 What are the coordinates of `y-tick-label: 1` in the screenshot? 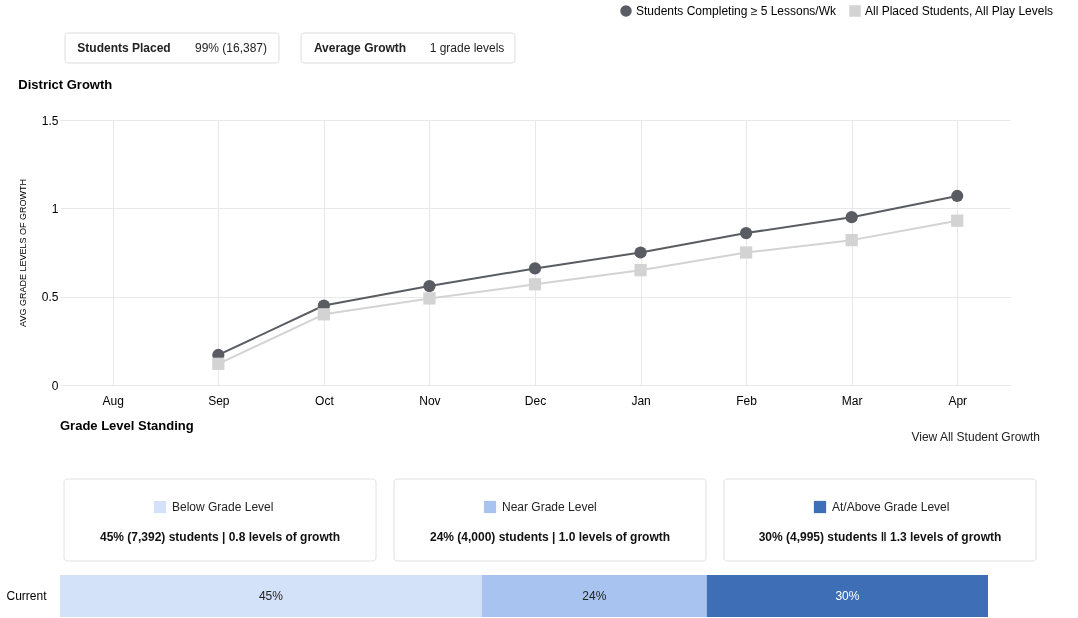 It's located at (55, 208).